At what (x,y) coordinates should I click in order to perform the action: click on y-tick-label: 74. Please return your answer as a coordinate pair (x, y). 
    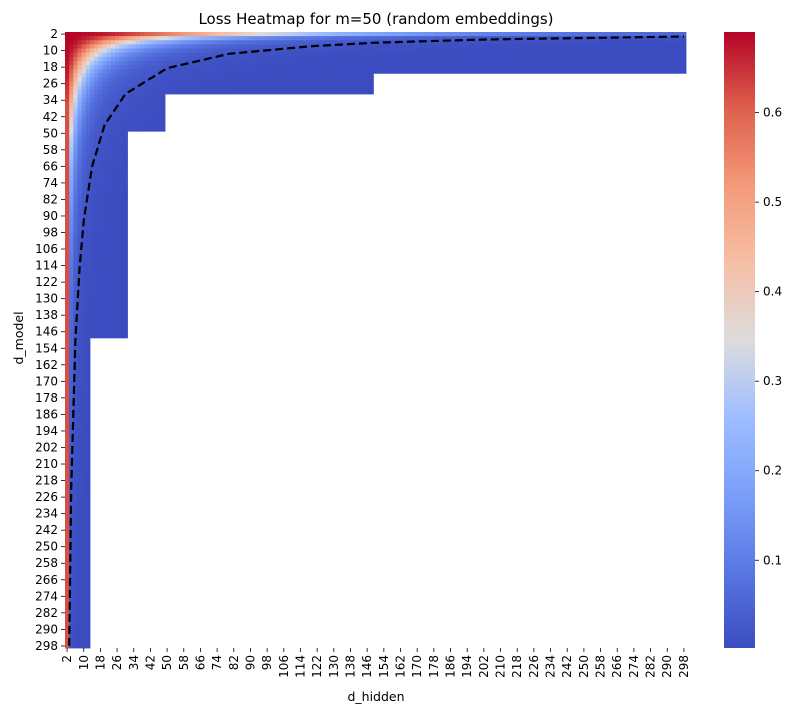
    Looking at the image, I should click on (50, 183).